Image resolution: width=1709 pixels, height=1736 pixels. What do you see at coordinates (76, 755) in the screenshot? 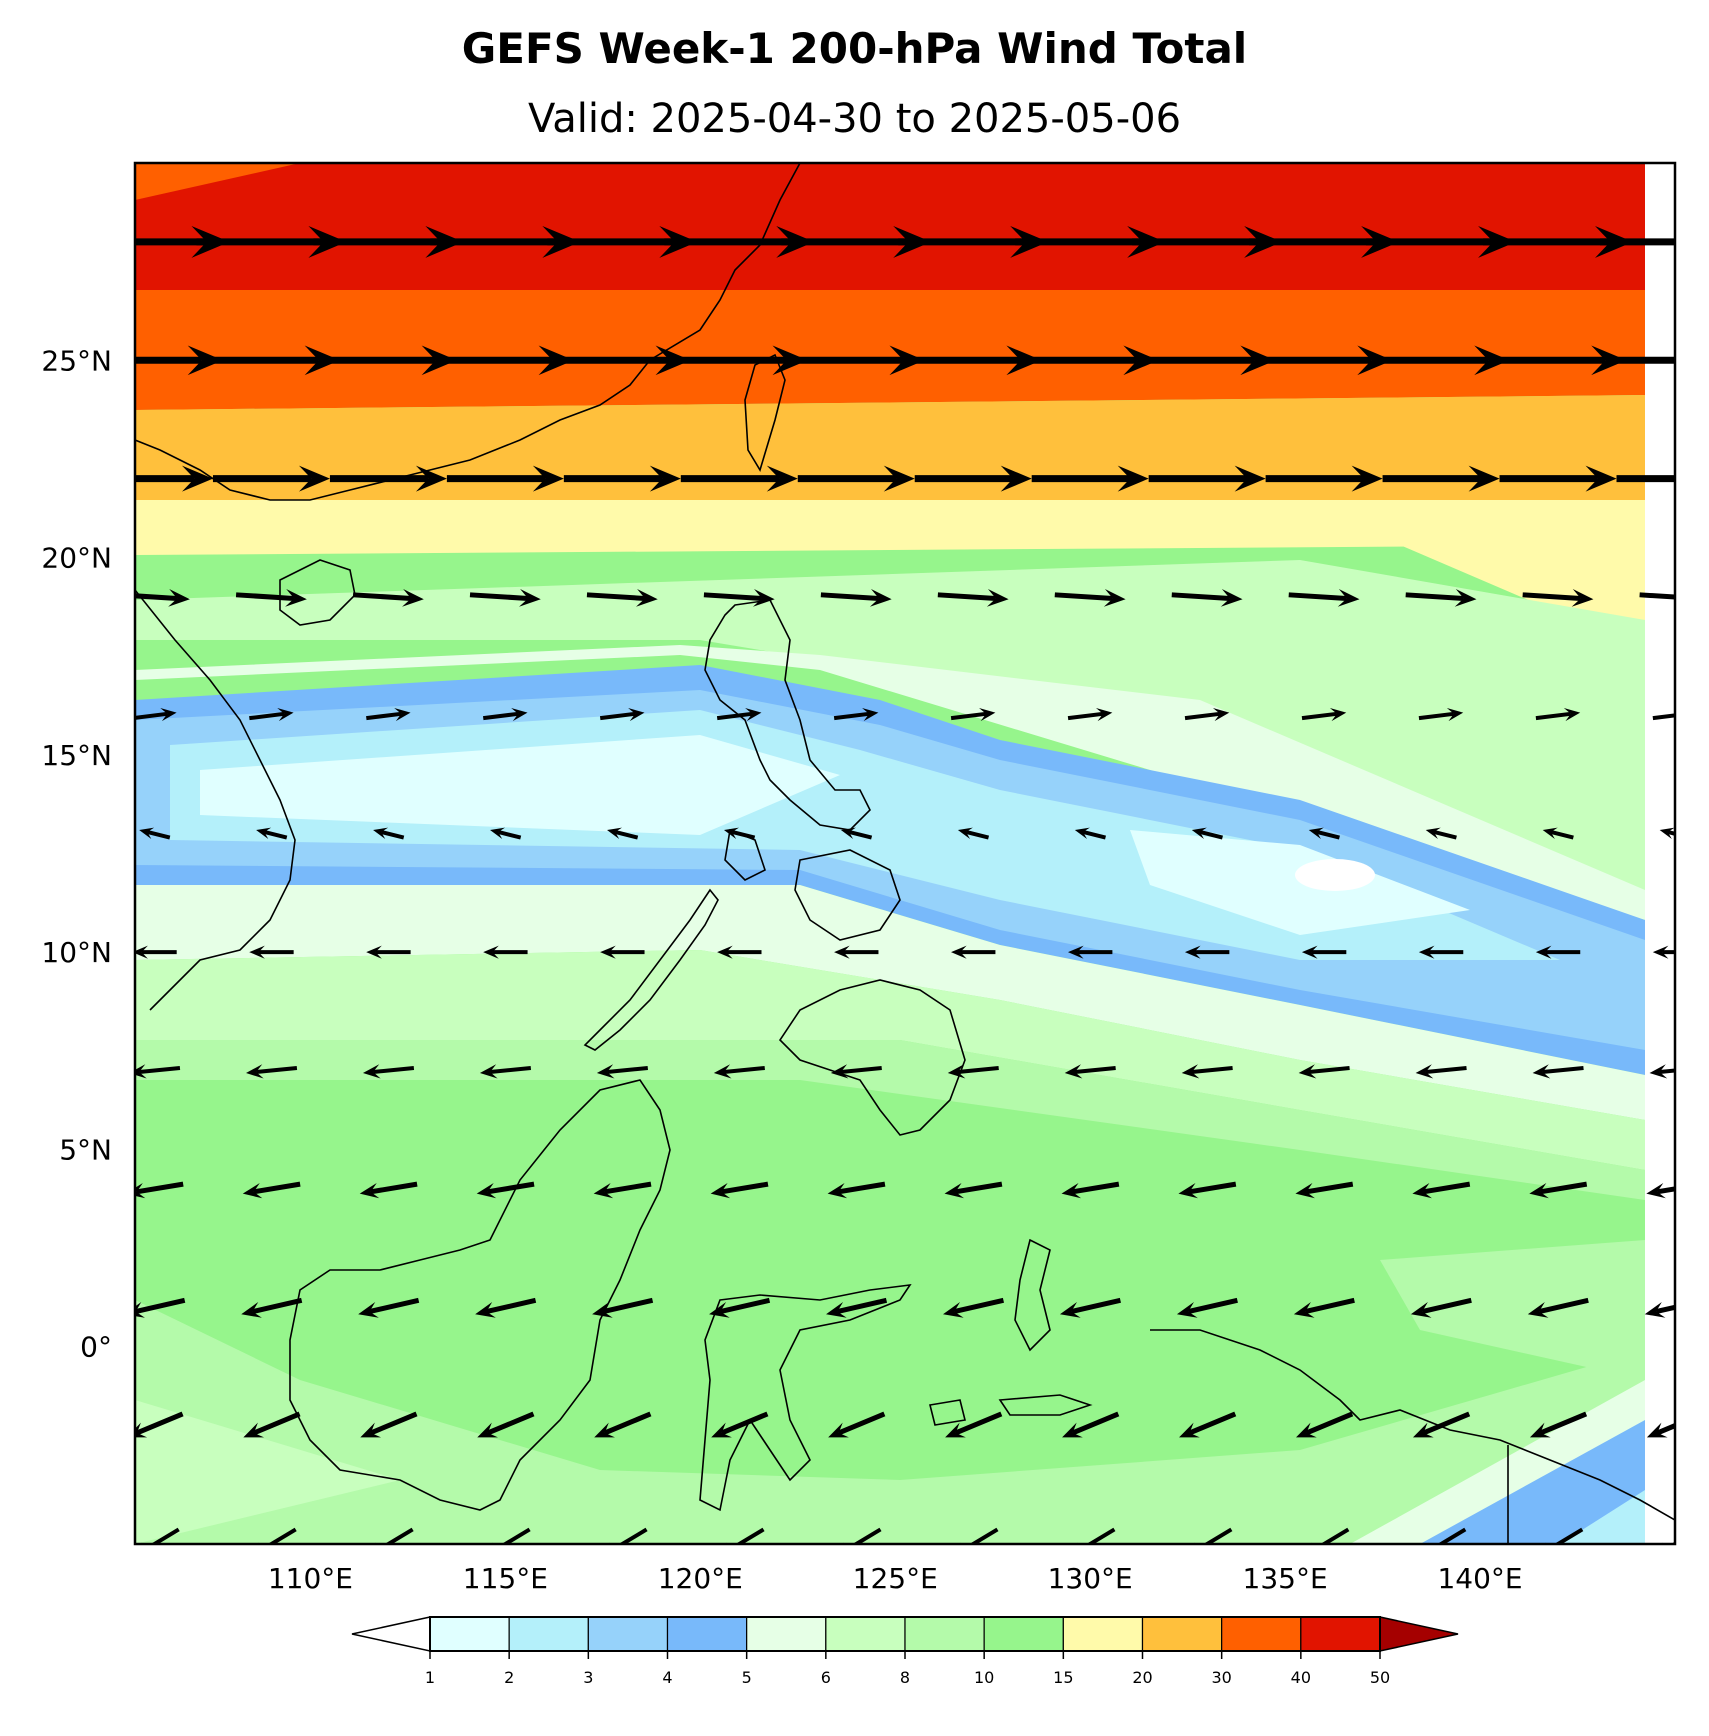
I see `lat-label: 15°N` at bounding box center [76, 755].